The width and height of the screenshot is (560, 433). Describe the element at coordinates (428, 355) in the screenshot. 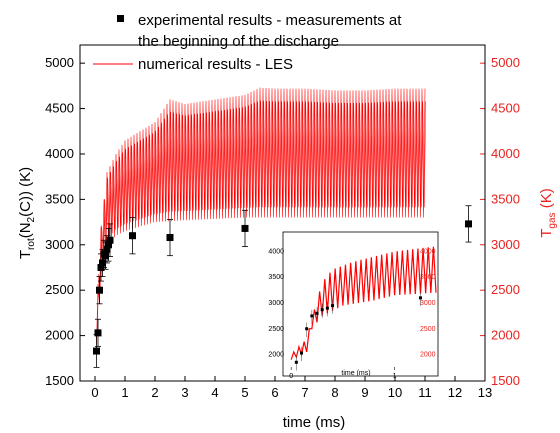

I see `inset-y-right-tick-label: 2000` at that location.